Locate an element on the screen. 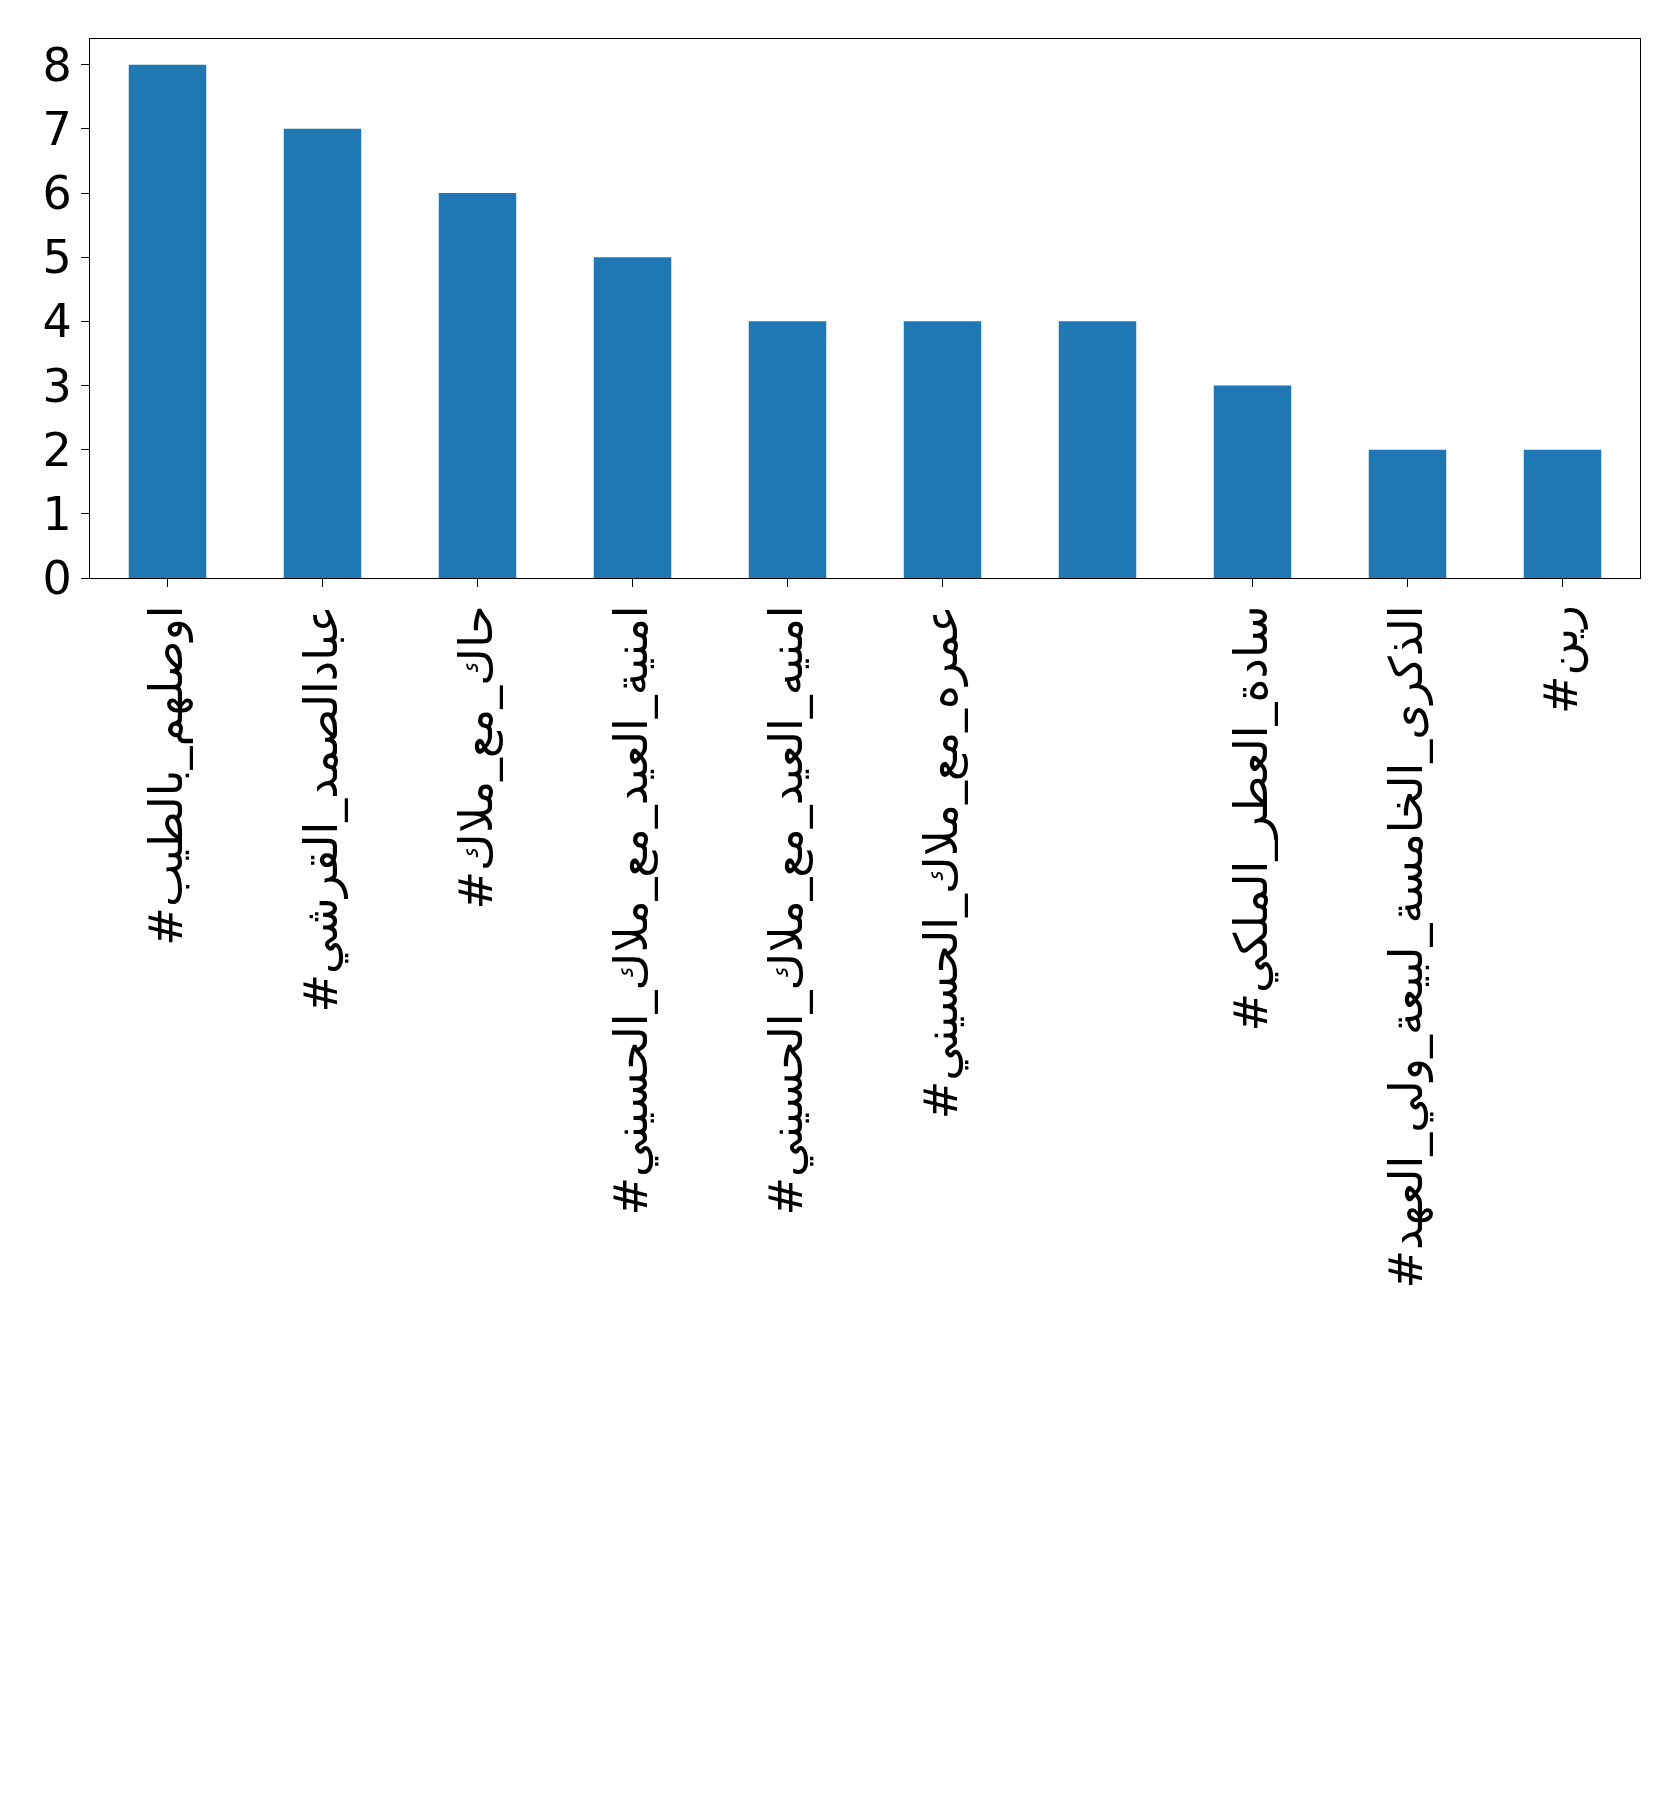 This screenshot has width=1679, height=1804. x-tick-label: #امنية_العيد_مع_ملاك_الحسيني is located at coordinates (632, 910).